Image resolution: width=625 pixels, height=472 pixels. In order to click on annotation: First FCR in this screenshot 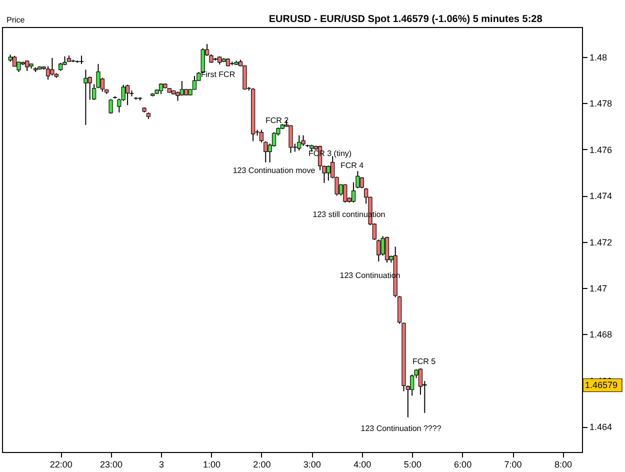, I will do `click(218, 74)`.